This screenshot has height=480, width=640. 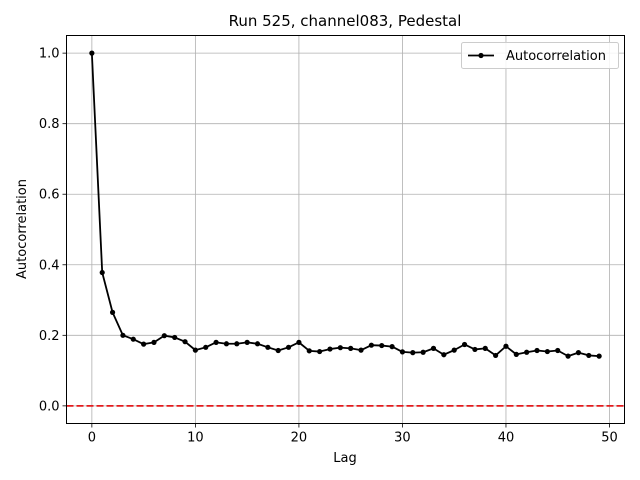 What do you see at coordinates (22, 229) in the screenshot?
I see `y-axis-label: Autocorrelation` at bounding box center [22, 229].